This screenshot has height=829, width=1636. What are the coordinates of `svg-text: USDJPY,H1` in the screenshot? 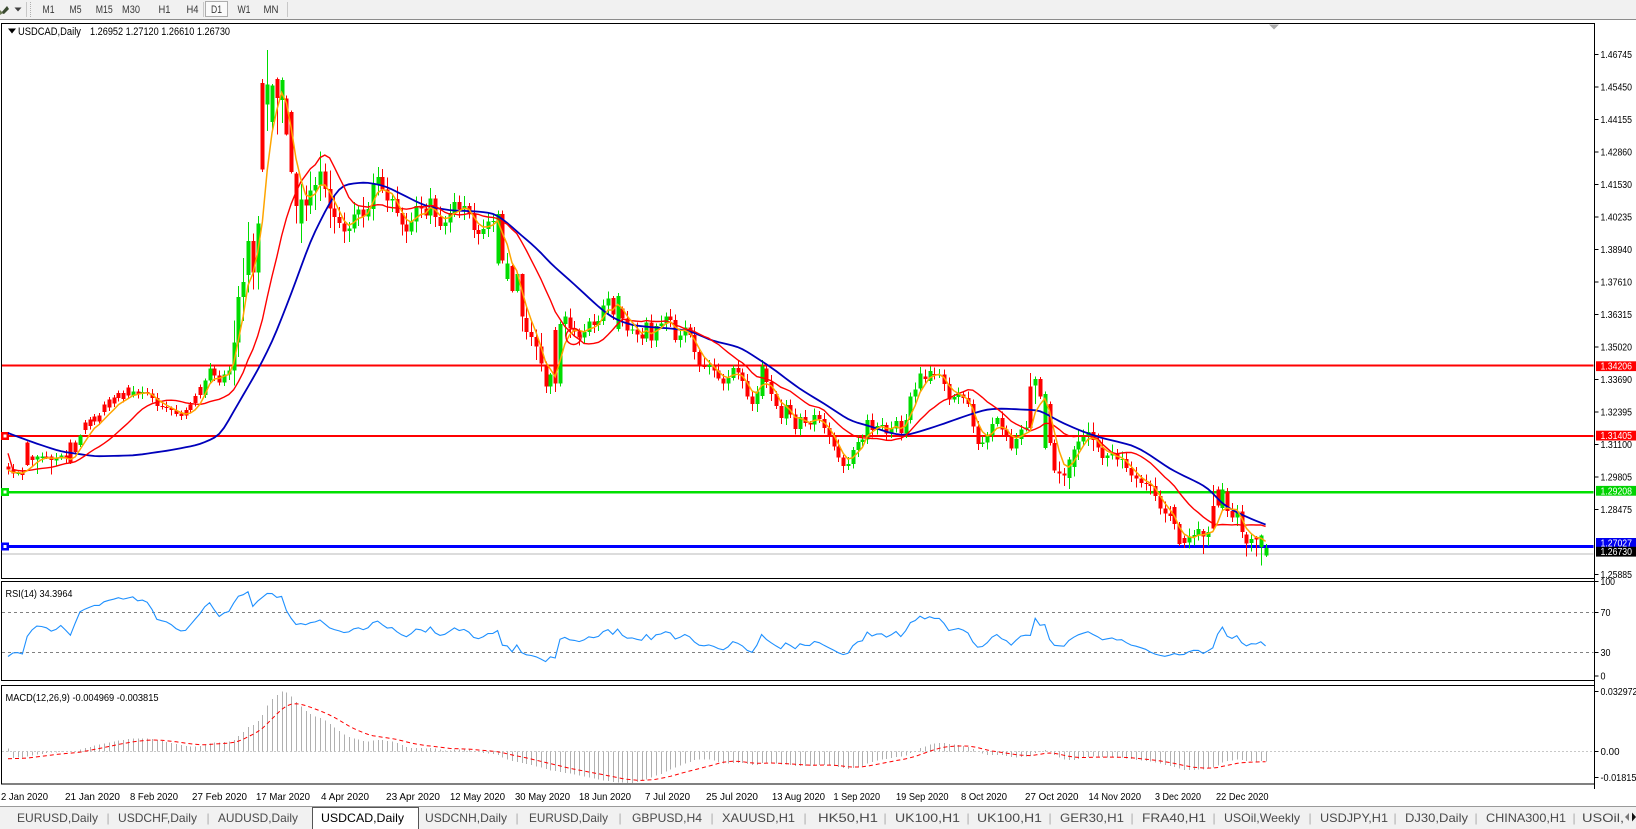 It's located at (1354, 818).